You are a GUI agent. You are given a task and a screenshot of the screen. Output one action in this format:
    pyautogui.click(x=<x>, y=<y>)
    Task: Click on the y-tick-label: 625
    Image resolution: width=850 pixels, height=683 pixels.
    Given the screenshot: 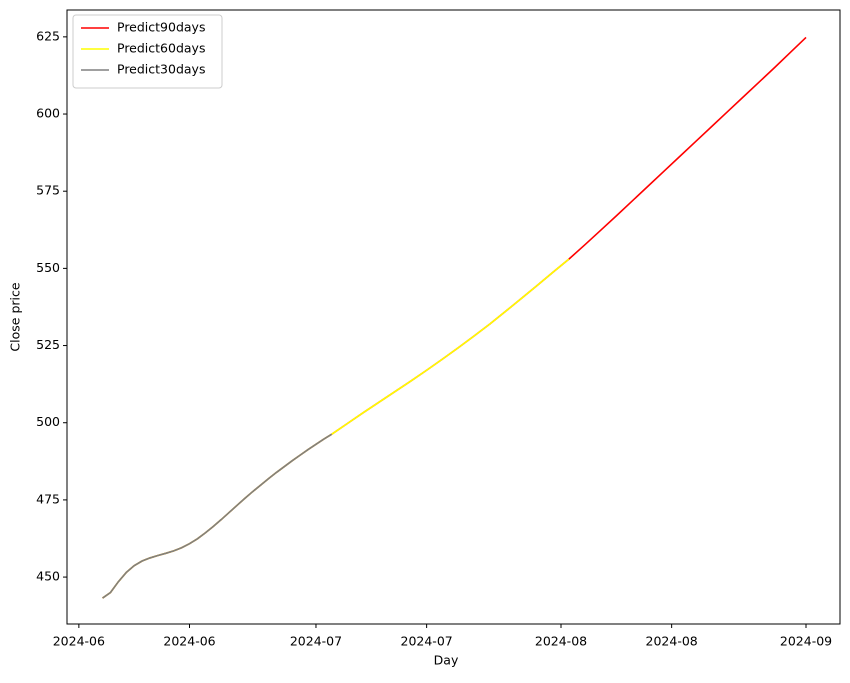 What is the action you would take?
    pyautogui.click(x=48, y=35)
    